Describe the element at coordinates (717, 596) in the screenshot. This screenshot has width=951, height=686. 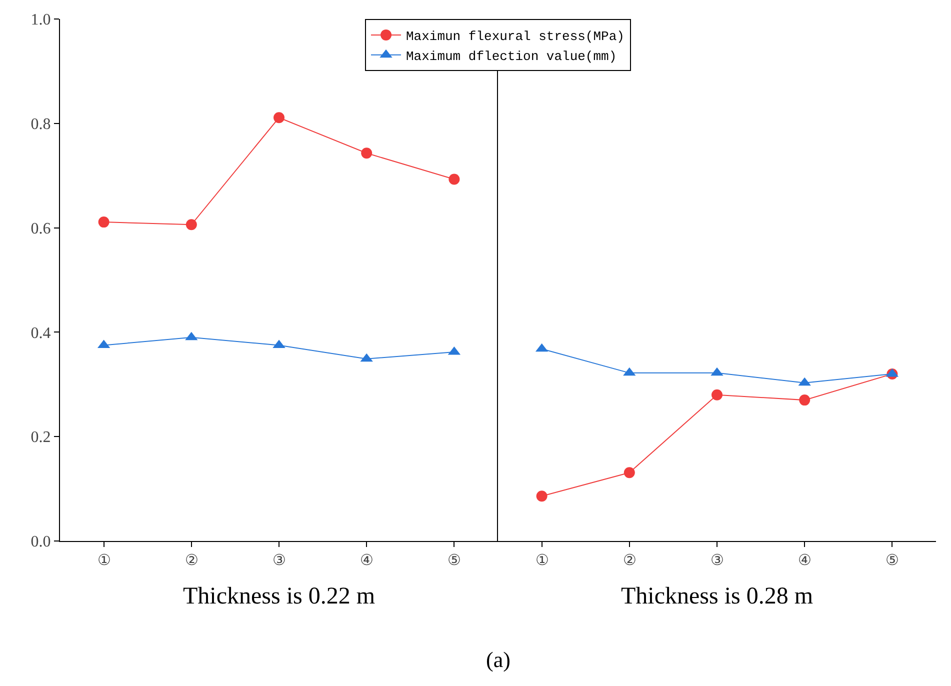
I see `x-axis-title: Thickness is 0.28 m` at that location.